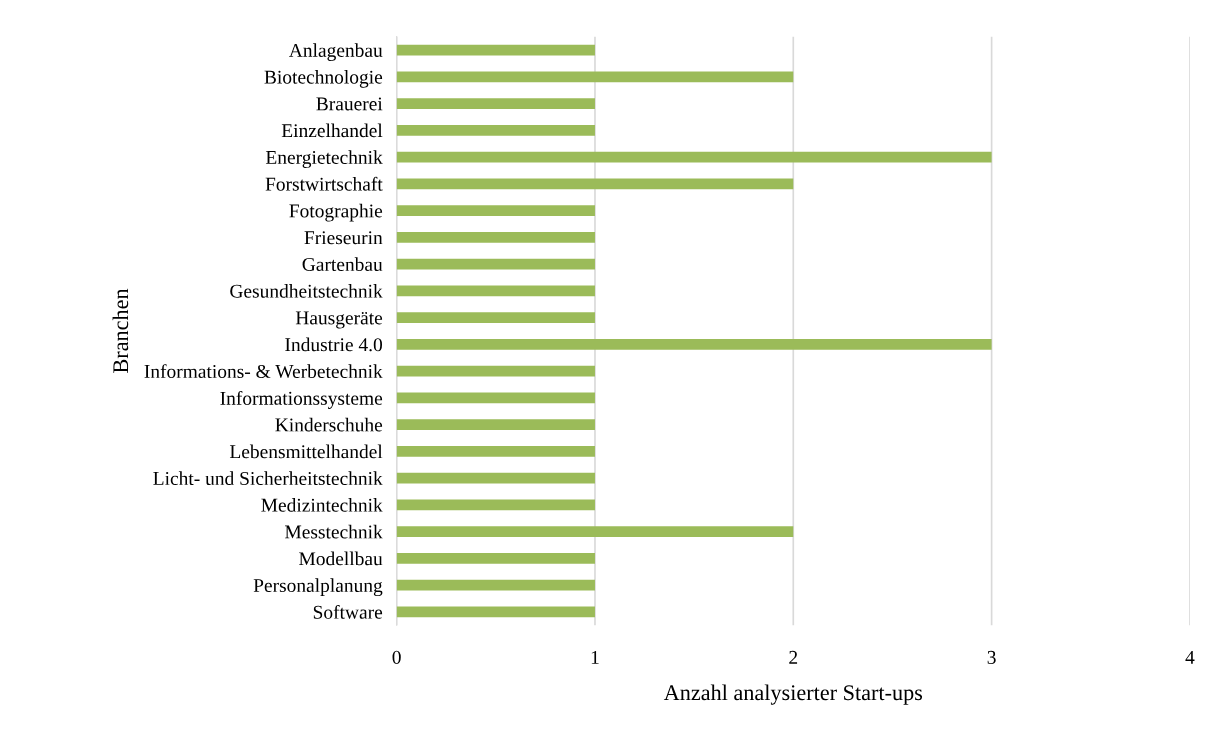  Describe the element at coordinates (348, 611) in the screenshot. I see `y-tick-label: Software` at that location.